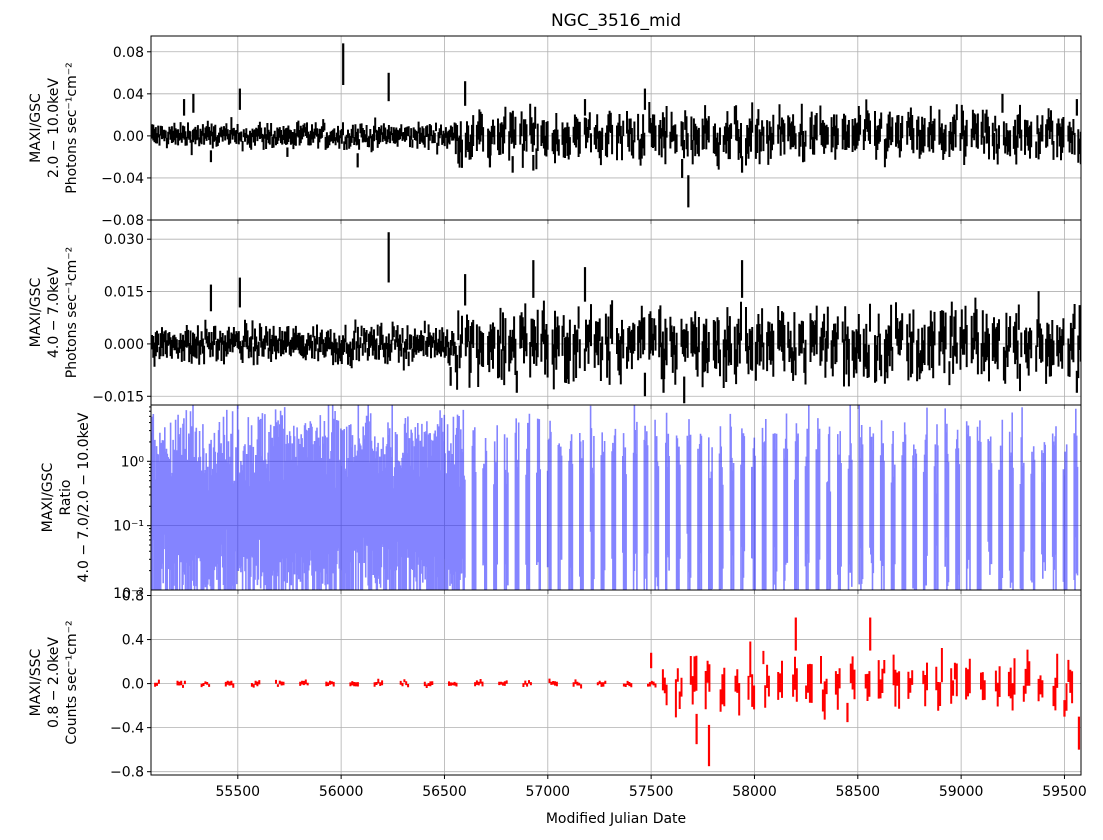 This screenshot has height=840, width=1103. I want to click on y-axis-label-line: 2.0 − 10.0keV, so click(54, 128).